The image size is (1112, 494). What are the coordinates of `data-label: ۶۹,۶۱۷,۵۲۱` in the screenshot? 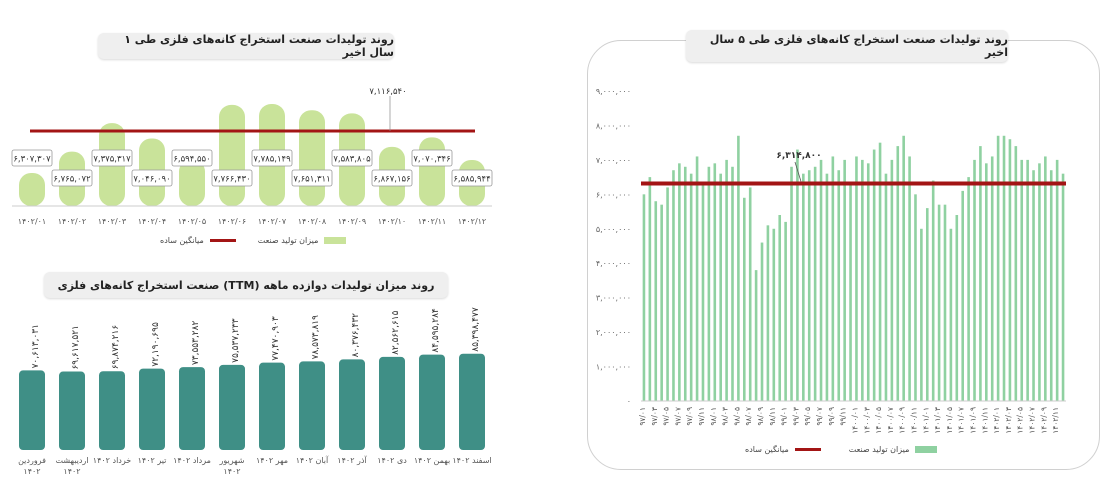 It's located at (76, 347).